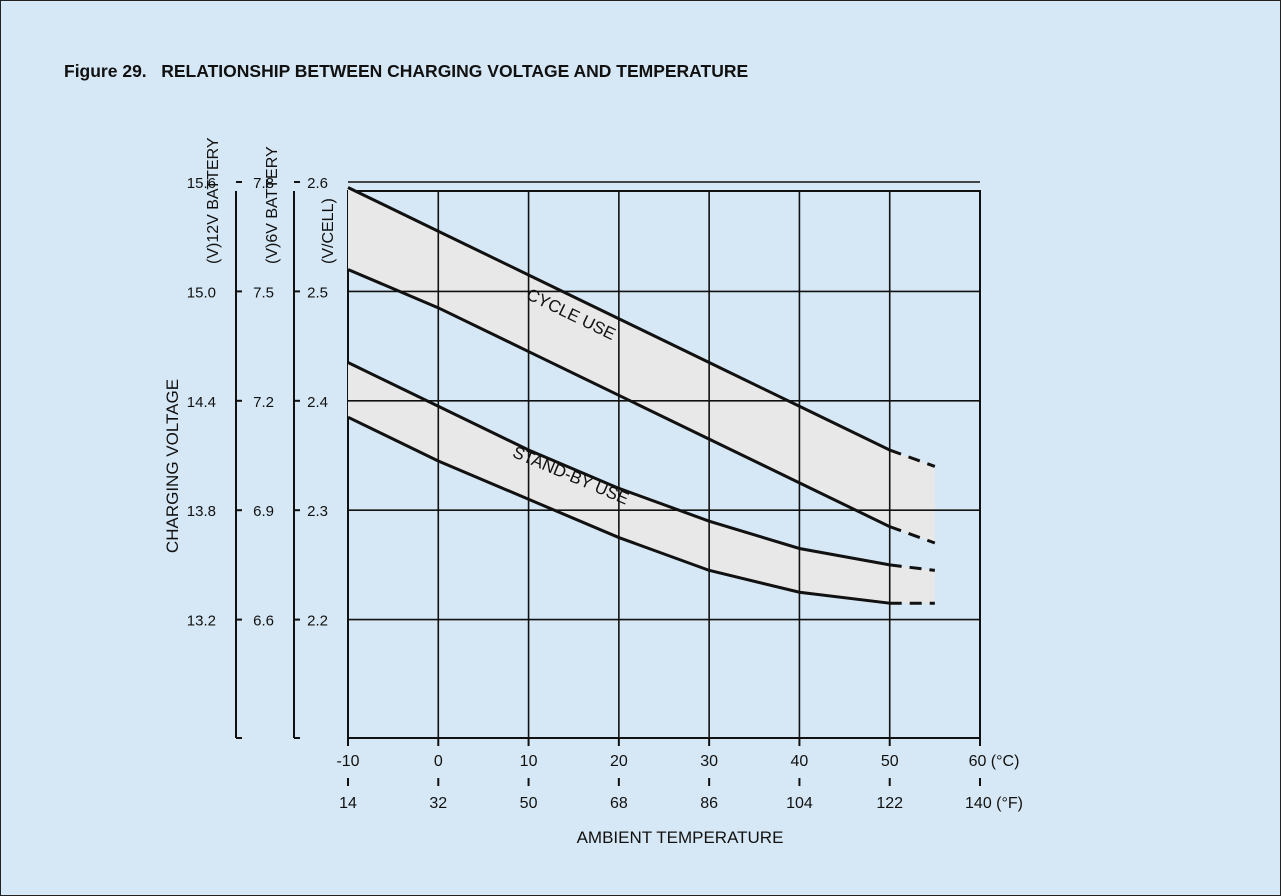 The height and width of the screenshot is (896, 1281). What do you see at coordinates (912, 567) in the screenshot?
I see `standby-use-upper-extrapolated` at bounding box center [912, 567].